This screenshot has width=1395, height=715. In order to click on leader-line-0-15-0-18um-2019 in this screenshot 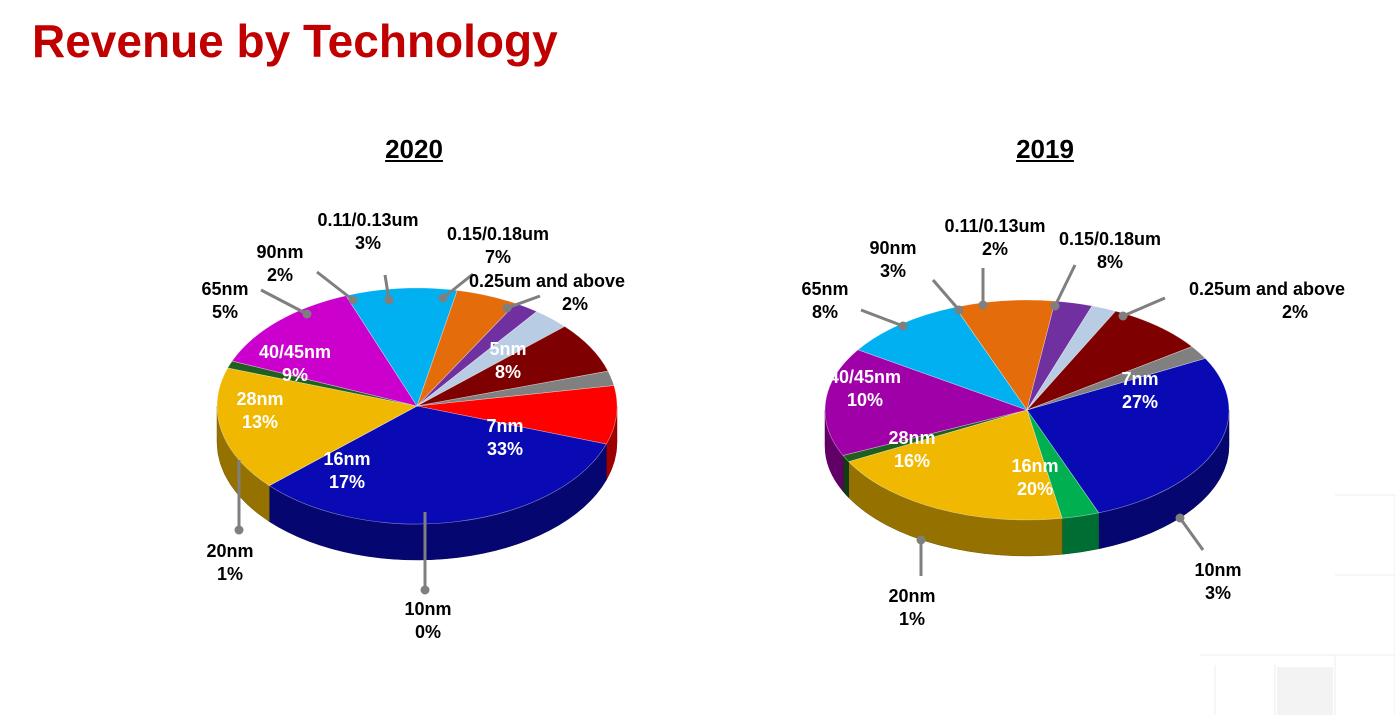, I will do `click(1065, 285)`.